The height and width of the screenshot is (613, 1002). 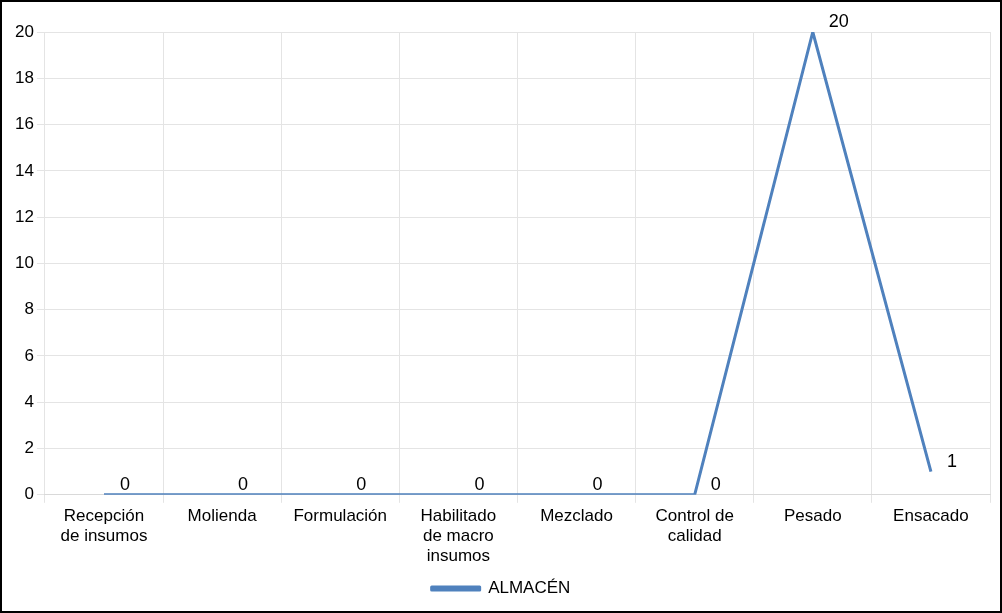 I want to click on x-tick-label: Mezclado, so click(x=576, y=515).